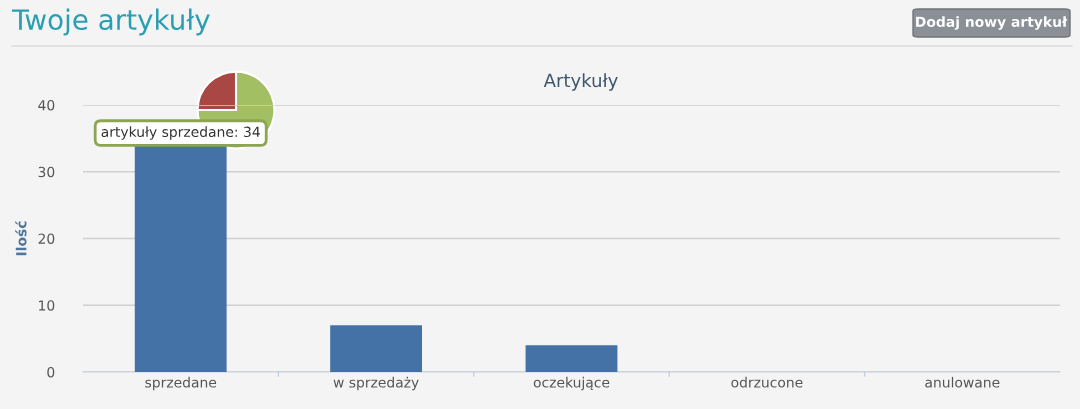 Image resolution: width=1080 pixels, height=409 pixels. I want to click on y-tick-label: 20, so click(46, 238).